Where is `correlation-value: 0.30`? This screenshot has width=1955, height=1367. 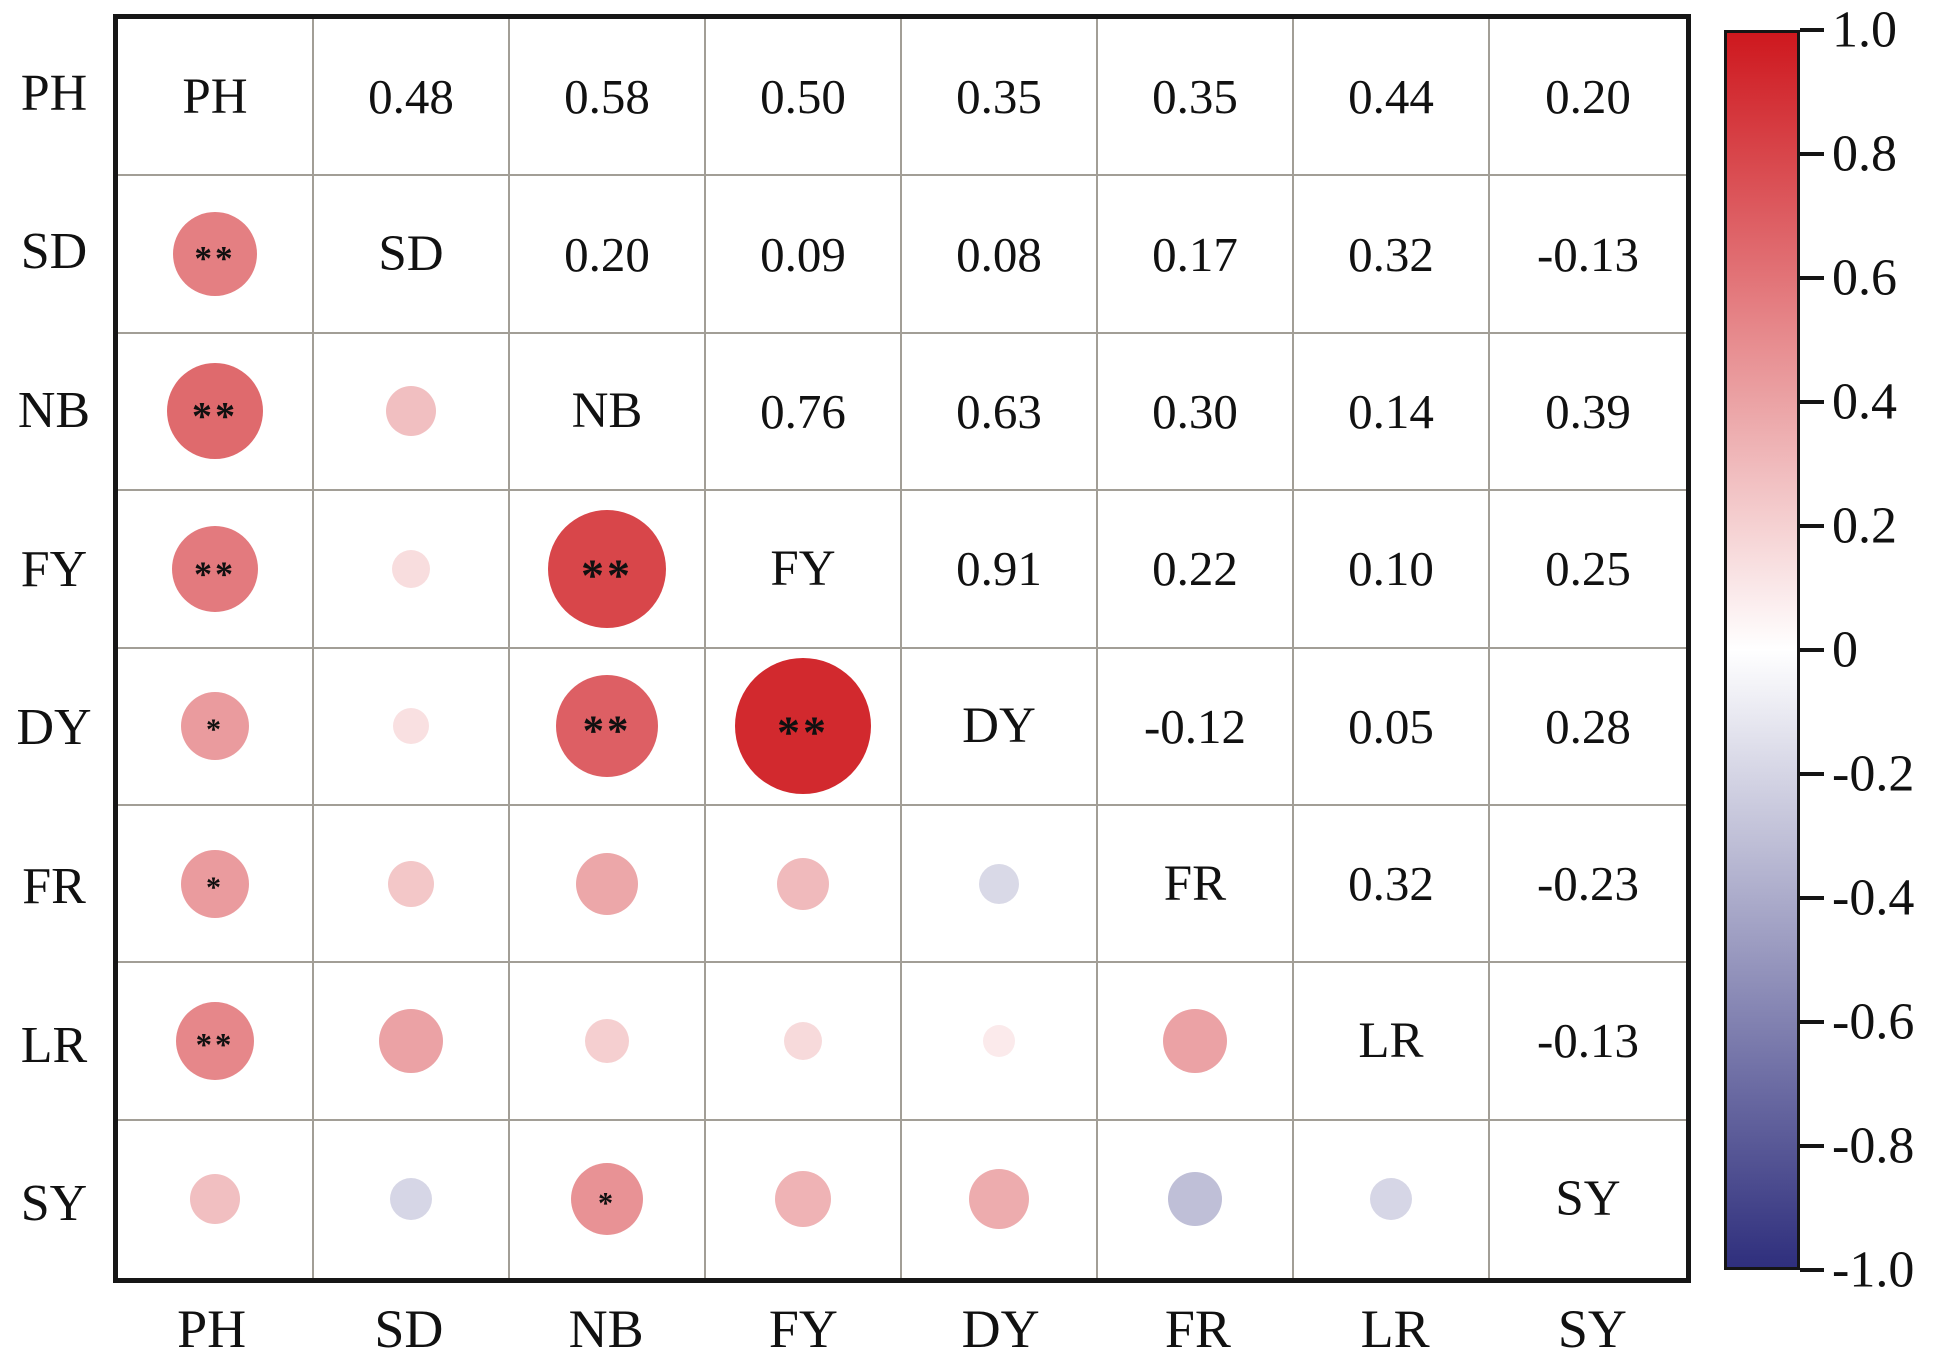
correlation-value: 0.30 is located at coordinates (1195, 411).